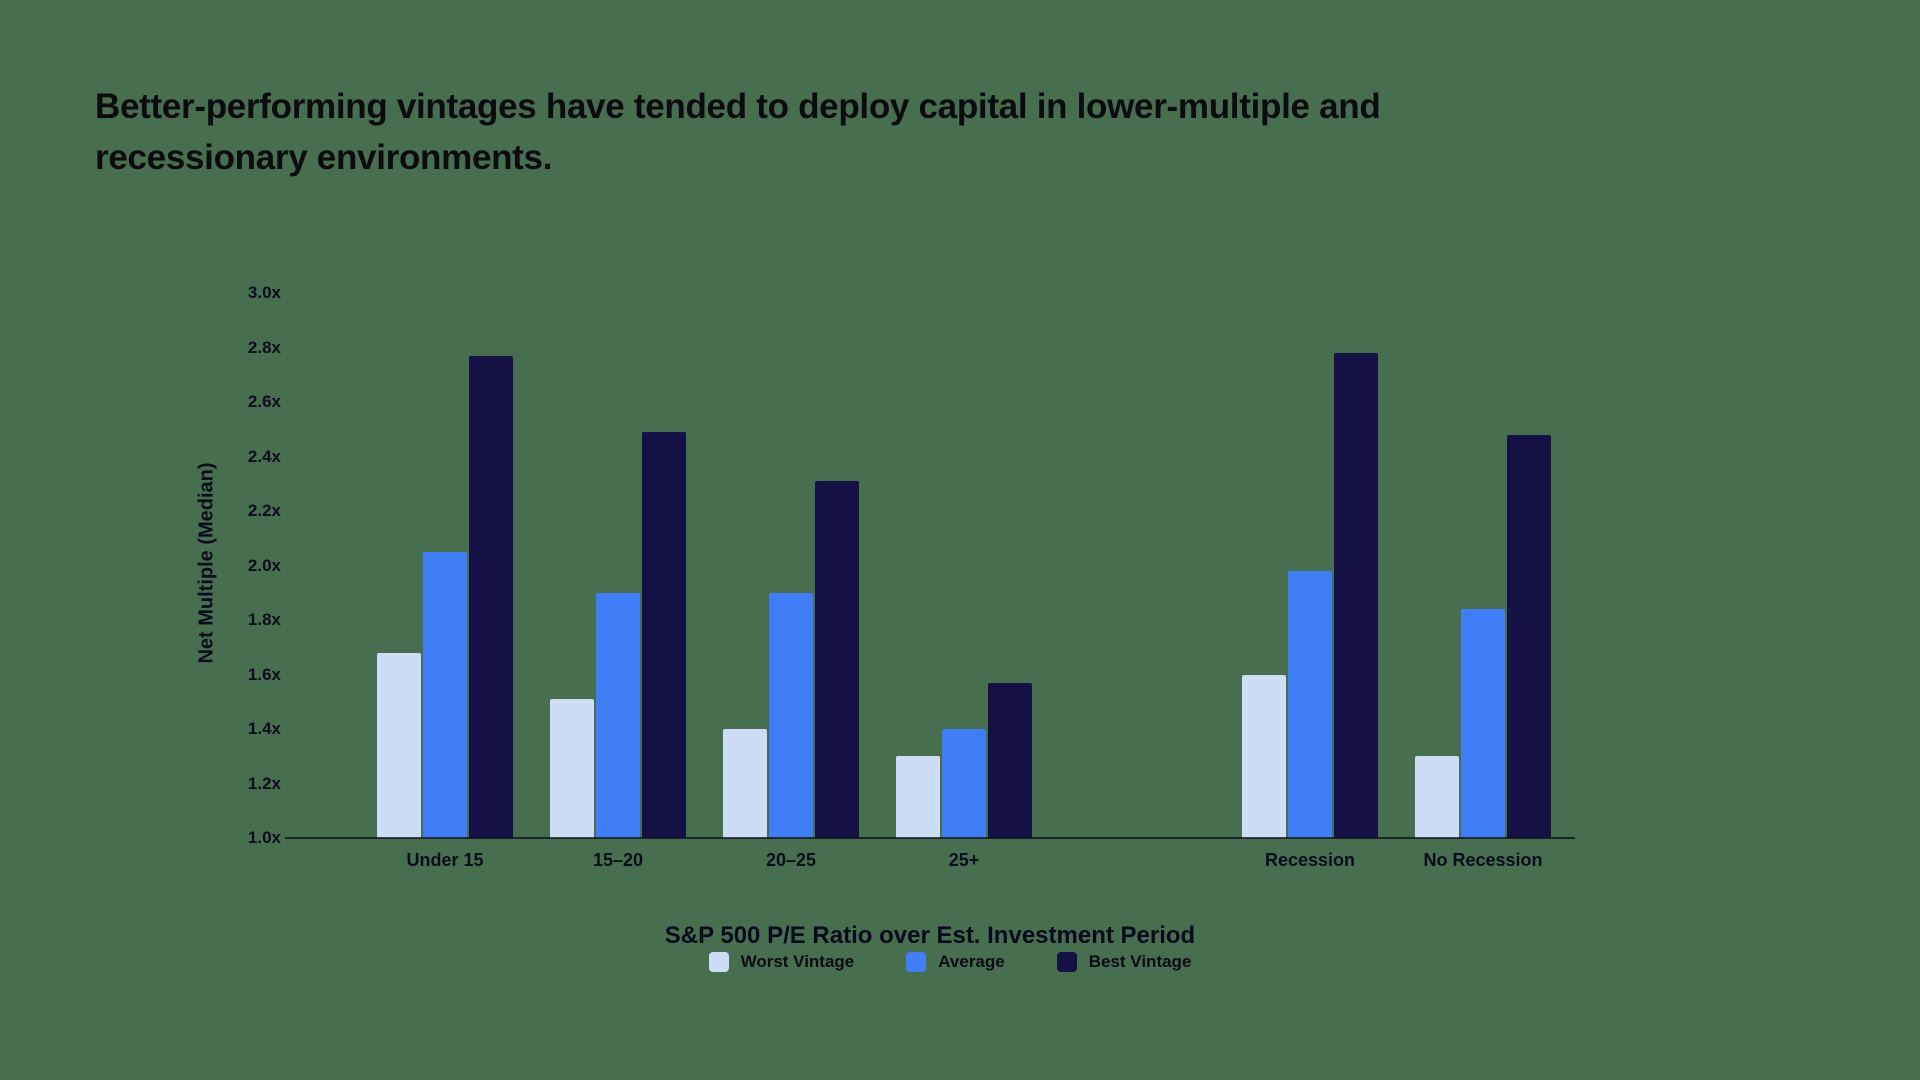 Image resolution: width=1920 pixels, height=1080 pixels. I want to click on bar-best-vintage-recession, so click(1356, 595).